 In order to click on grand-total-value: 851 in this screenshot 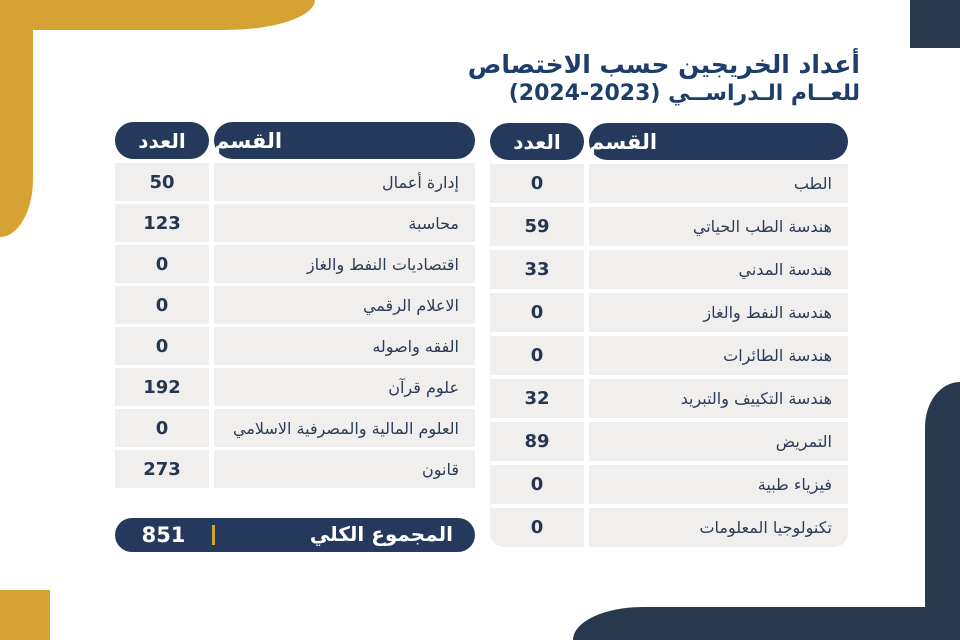, I will do `click(163, 535)`.